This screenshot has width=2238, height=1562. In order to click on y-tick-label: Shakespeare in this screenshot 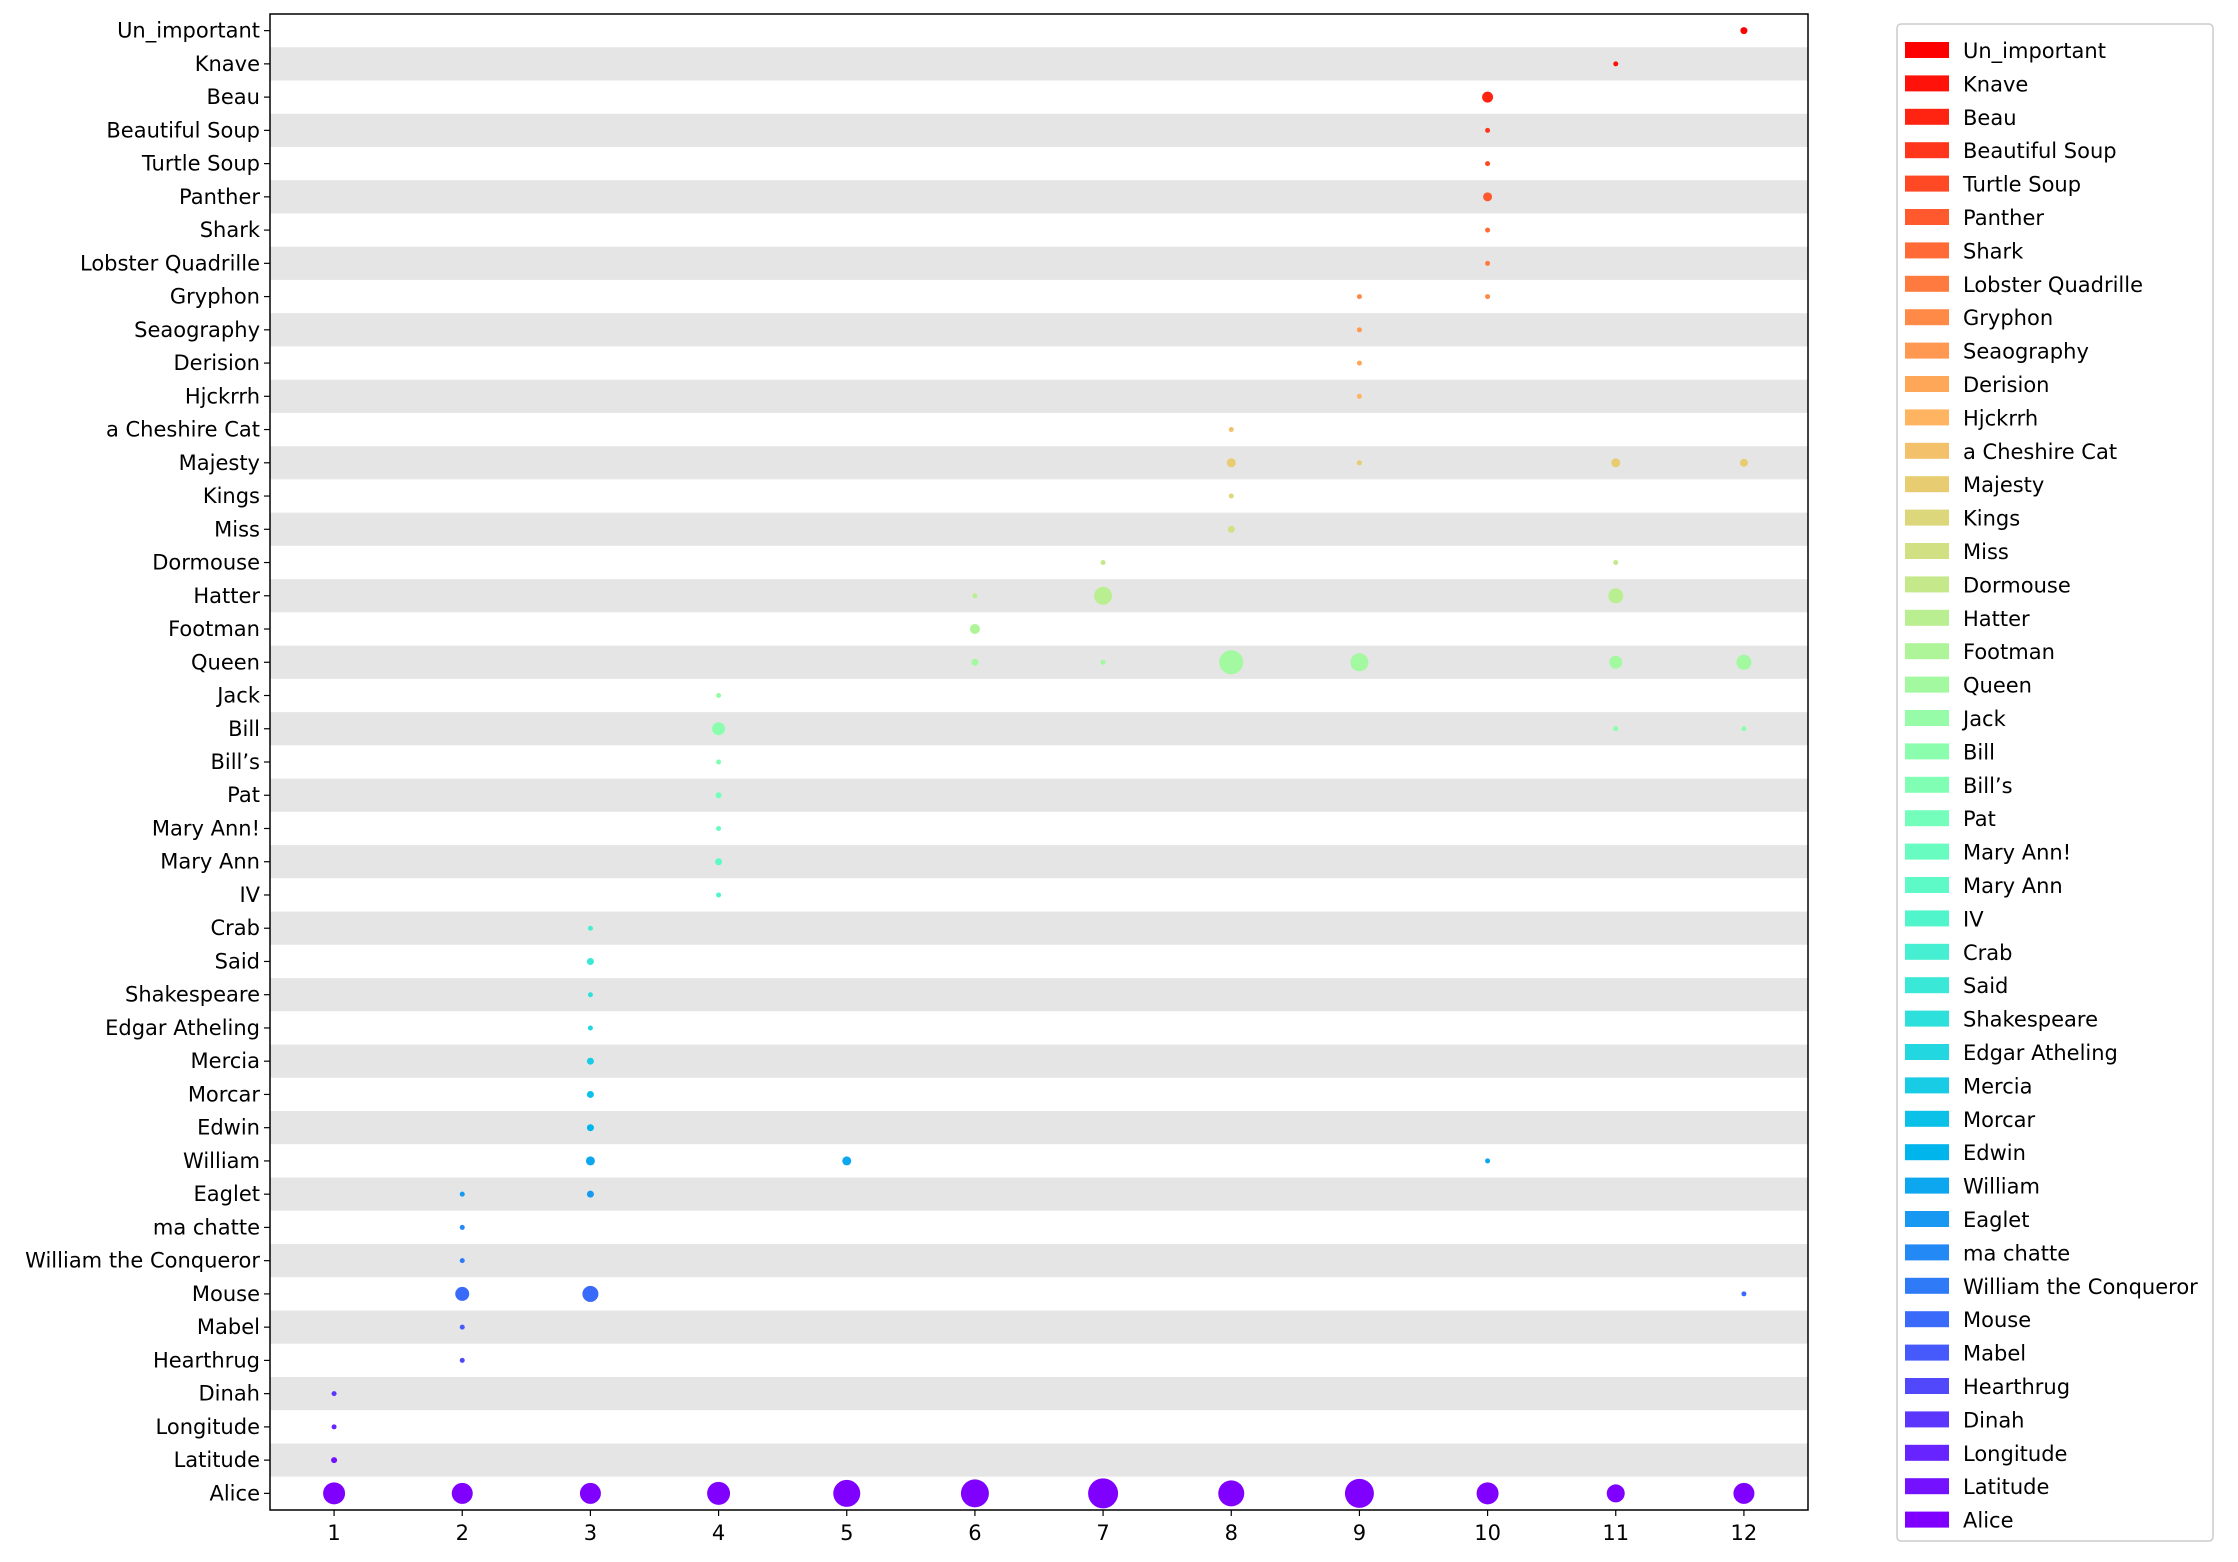, I will do `click(192, 995)`.